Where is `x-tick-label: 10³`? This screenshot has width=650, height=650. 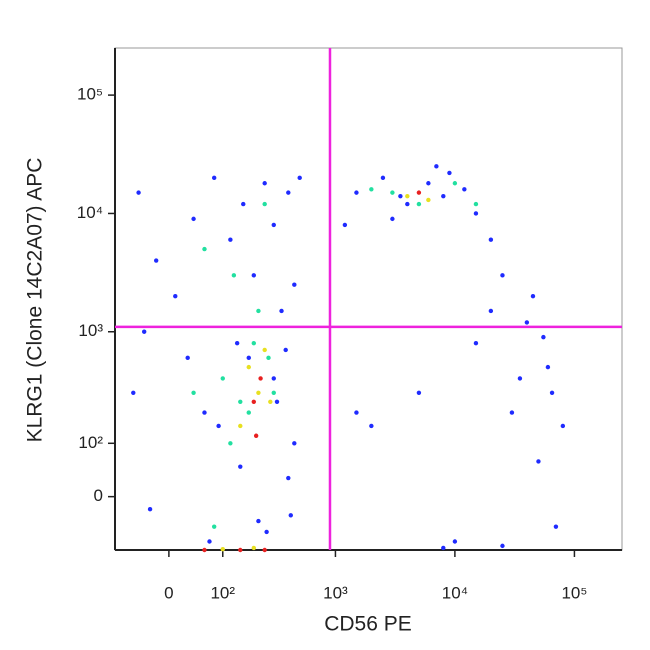
x-tick-label: 10³ is located at coordinates (335, 592).